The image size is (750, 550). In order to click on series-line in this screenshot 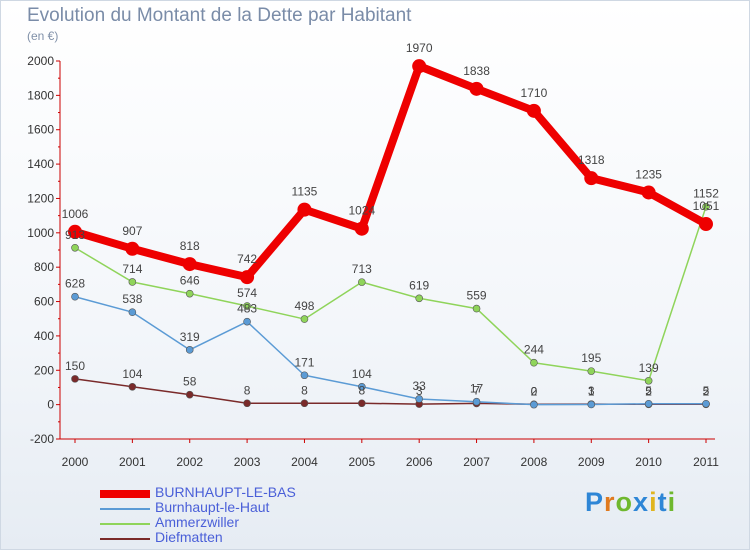, I will do `click(390, 392)`.